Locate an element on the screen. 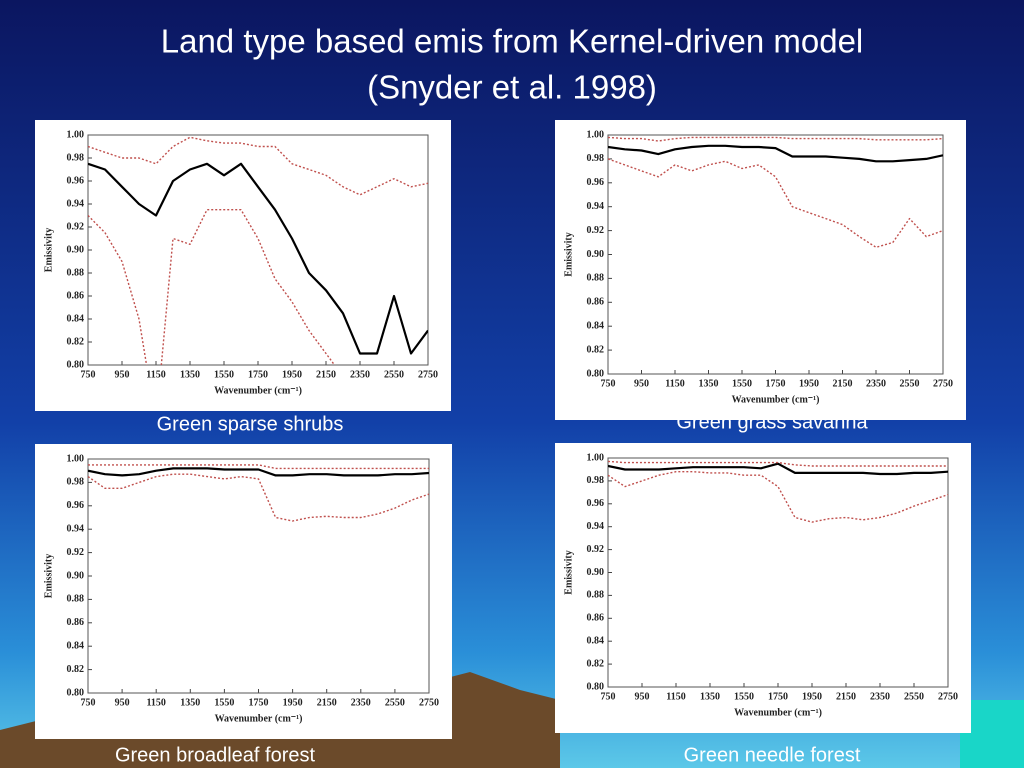 Image resolution: width=1024 pixels, height=773 pixels. caption: Green needle forest is located at coordinates (772, 755).